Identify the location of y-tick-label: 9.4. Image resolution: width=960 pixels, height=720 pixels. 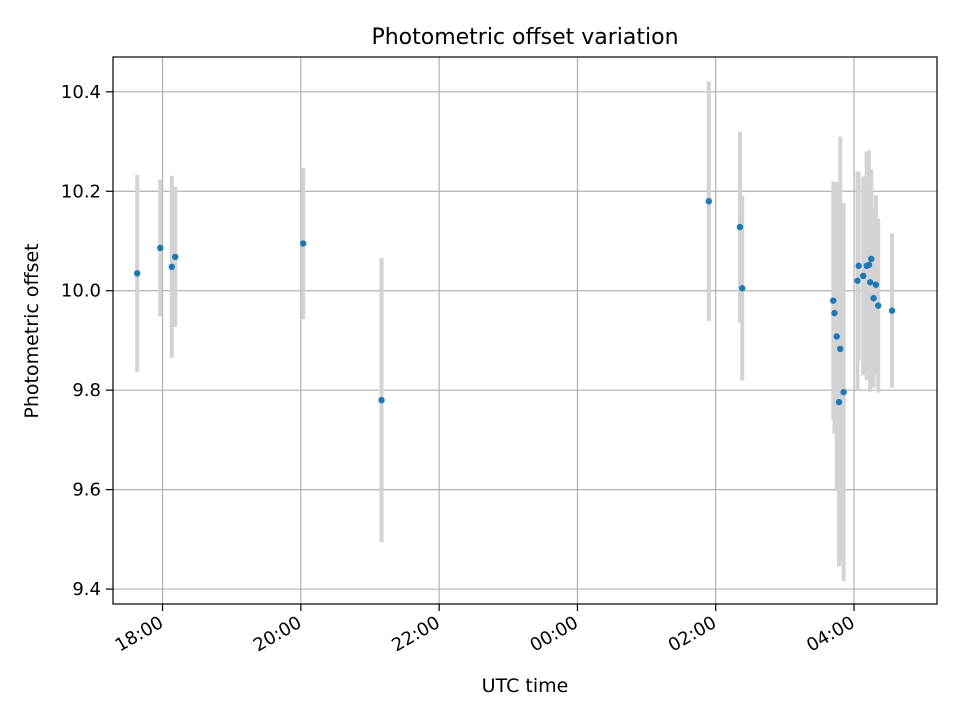
(86, 589).